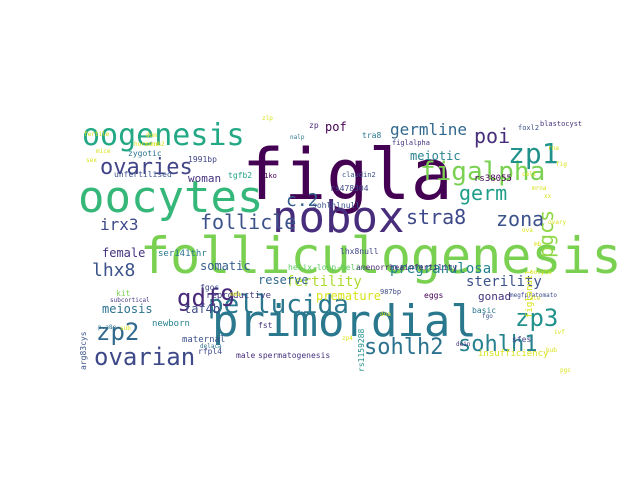  I want to click on word-cloud-word: maternal, so click(203, 340).